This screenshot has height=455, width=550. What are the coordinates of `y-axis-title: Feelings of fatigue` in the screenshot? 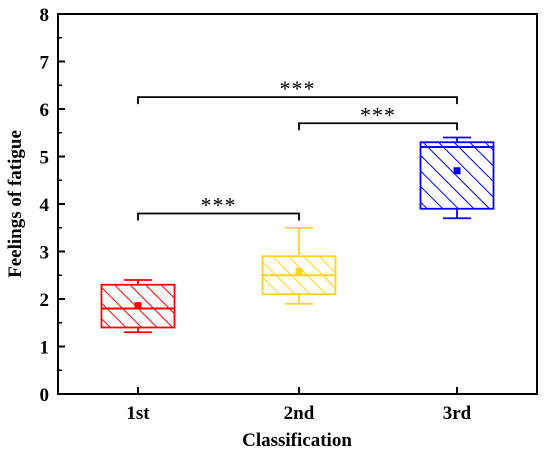 It's located at (15, 204).